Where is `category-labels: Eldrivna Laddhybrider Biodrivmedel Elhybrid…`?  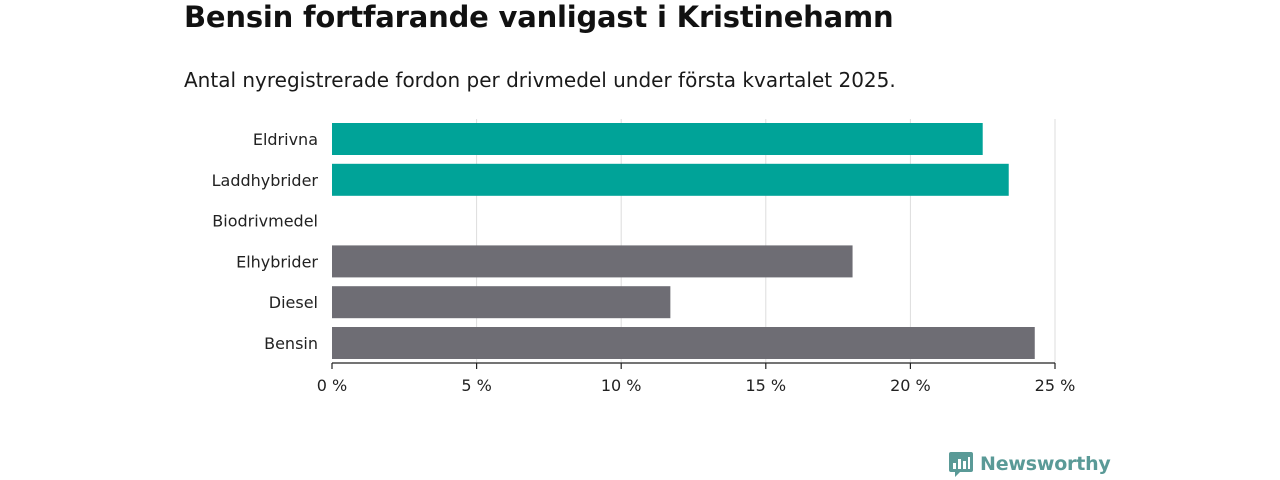
category-labels: Eldrivna Laddhybrider Biodrivmedel Elhybrid… is located at coordinates (265, 241).